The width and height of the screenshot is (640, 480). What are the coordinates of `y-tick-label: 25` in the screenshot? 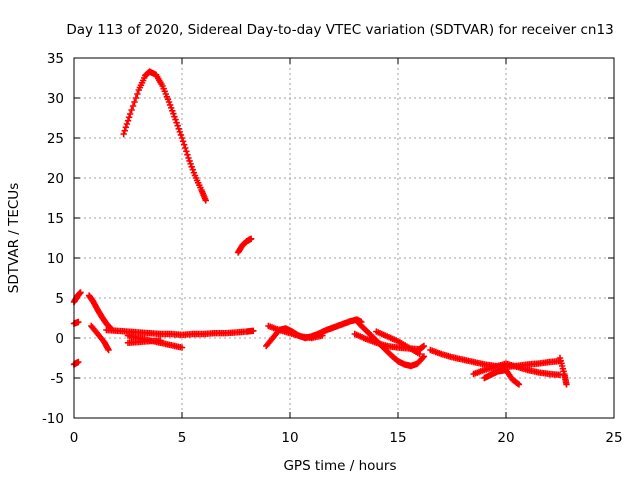 It's located at (55, 139).